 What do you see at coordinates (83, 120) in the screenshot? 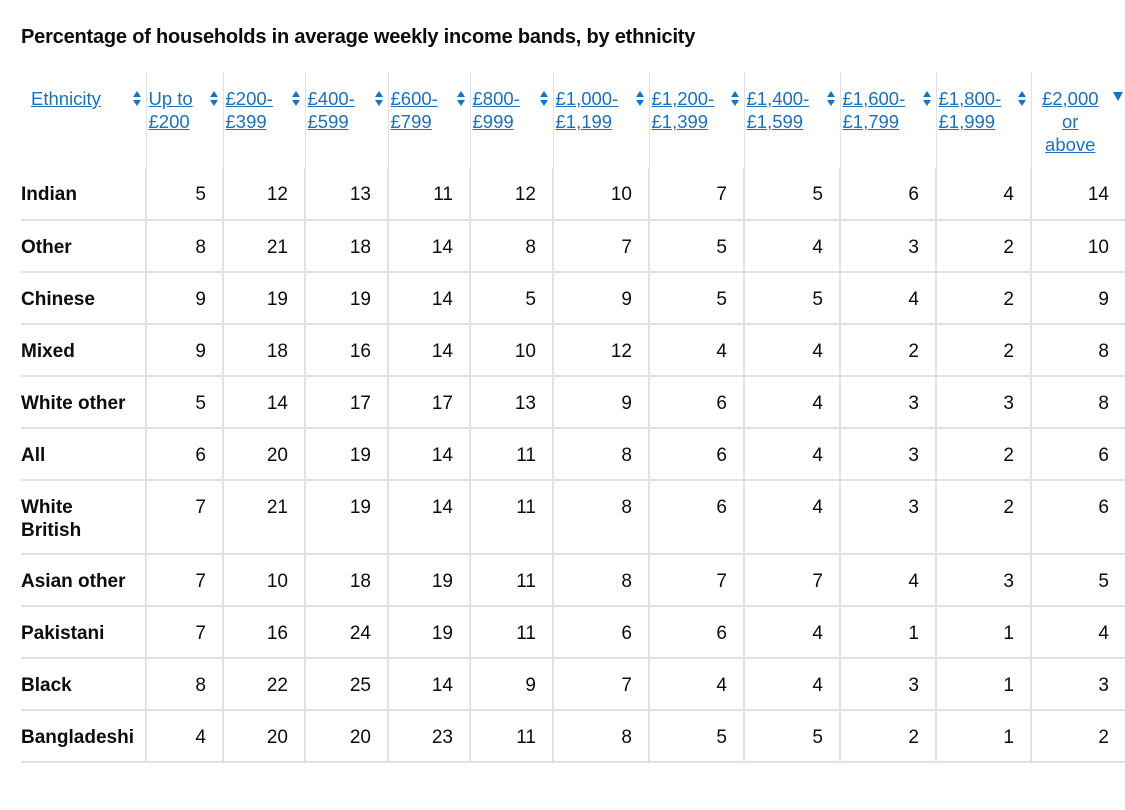
I see `column-header-0: Ethnicity` at bounding box center [83, 120].